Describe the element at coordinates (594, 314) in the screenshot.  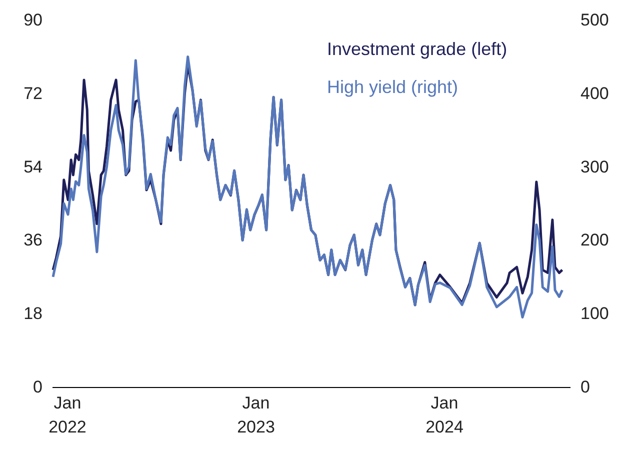
I see `y2-tick-label: 100` at that location.